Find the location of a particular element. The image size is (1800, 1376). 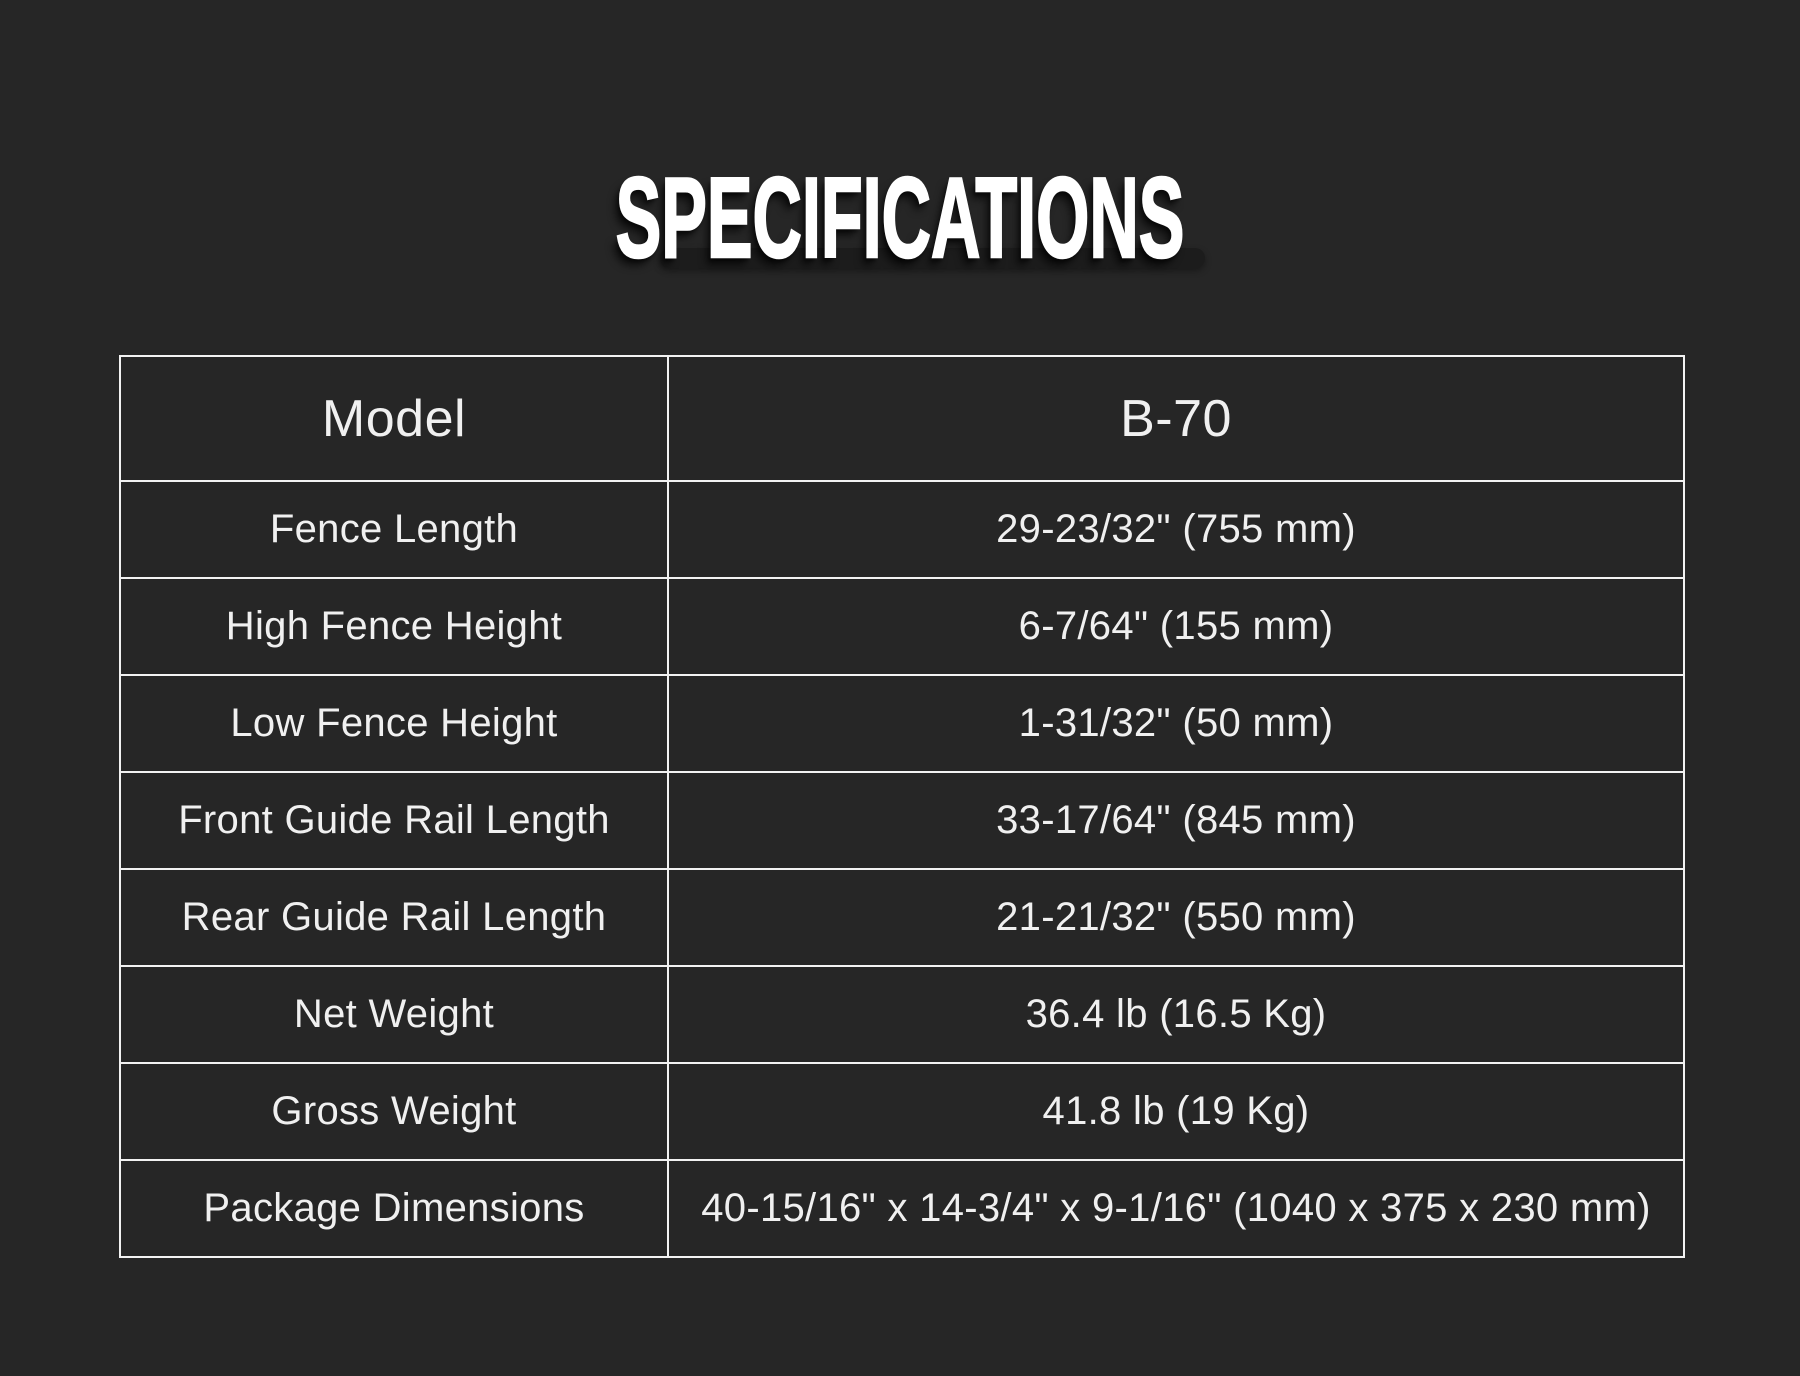

row-value: 1-31/32" (50 mm) is located at coordinates (1176, 723).